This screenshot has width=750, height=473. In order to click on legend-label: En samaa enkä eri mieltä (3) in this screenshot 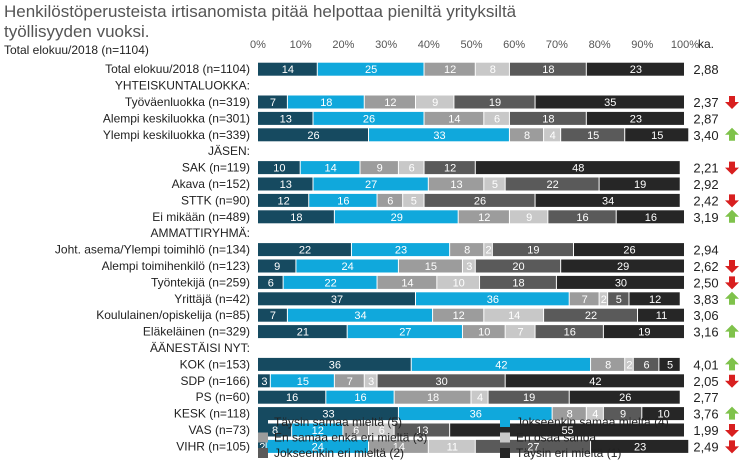, I will do `click(350, 438)`.